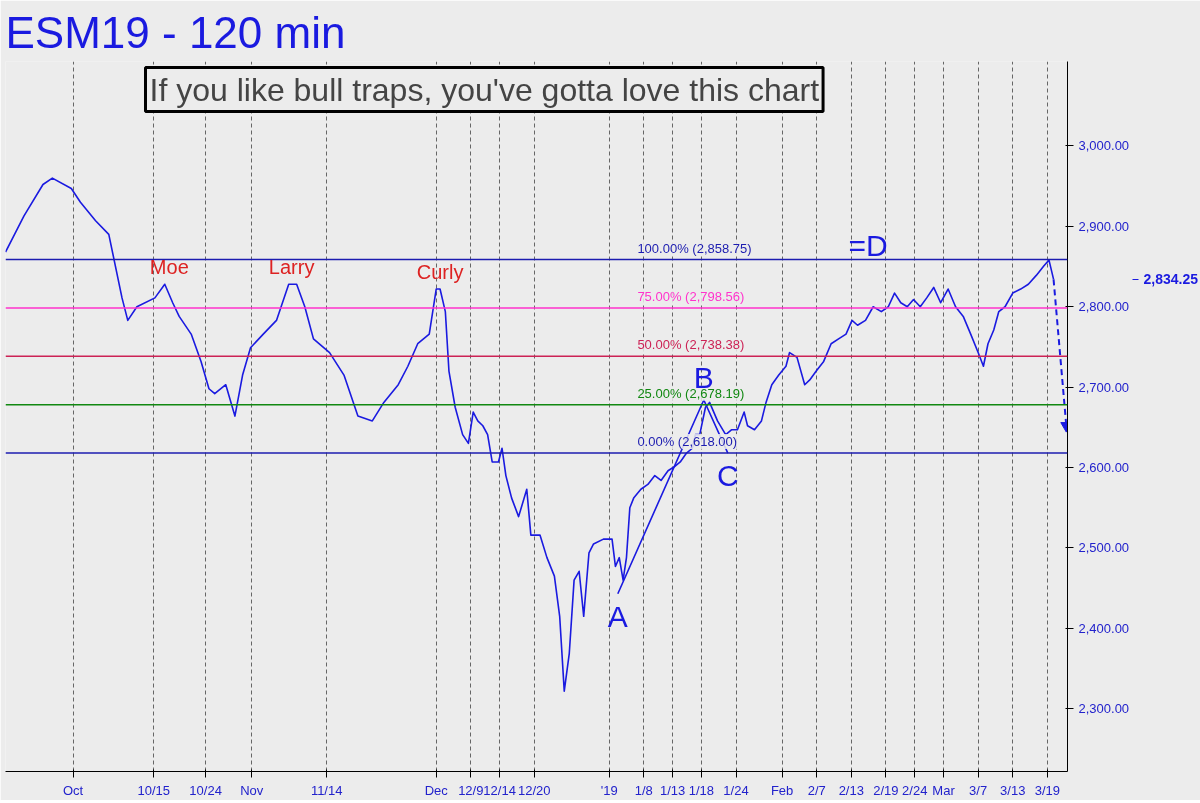  What do you see at coordinates (915, 790) in the screenshot?
I see `x-tick-label: 2/24` at bounding box center [915, 790].